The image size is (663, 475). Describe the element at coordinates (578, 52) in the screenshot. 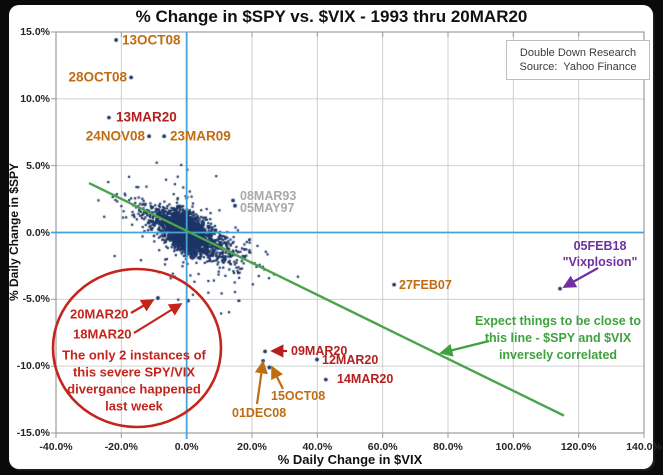

I see `source-line-1: Double Down Research` at that location.